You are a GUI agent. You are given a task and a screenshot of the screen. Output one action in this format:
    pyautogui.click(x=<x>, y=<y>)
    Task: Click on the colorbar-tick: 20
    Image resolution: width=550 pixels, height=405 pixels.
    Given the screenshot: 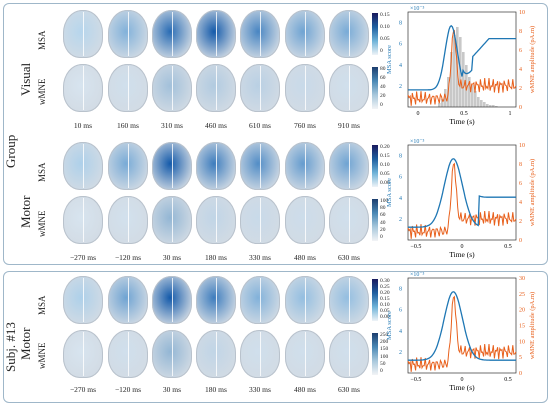 What is the action you would take?
    pyautogui.click(x=383, y=96)
    